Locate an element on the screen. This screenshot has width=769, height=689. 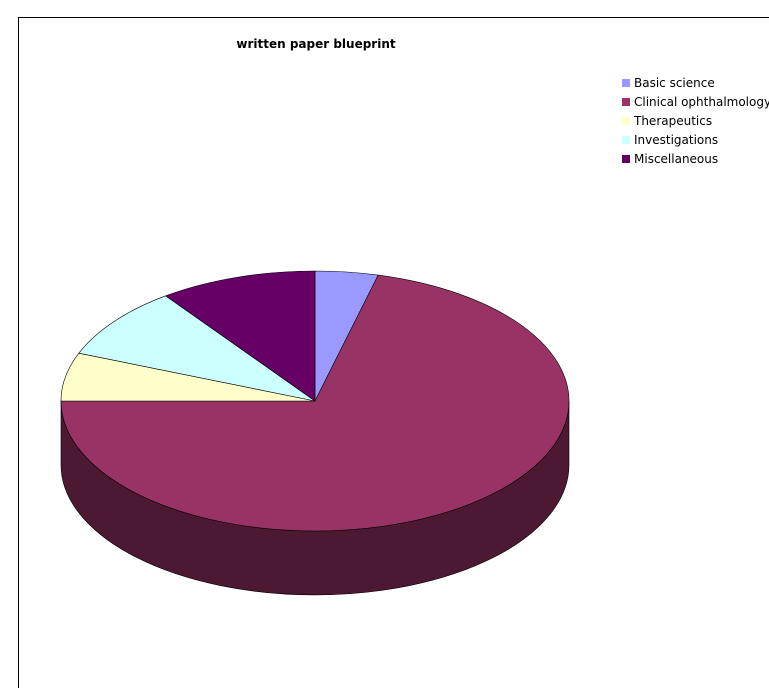
legend-item: Investigations is located at coordinates (695, 139).